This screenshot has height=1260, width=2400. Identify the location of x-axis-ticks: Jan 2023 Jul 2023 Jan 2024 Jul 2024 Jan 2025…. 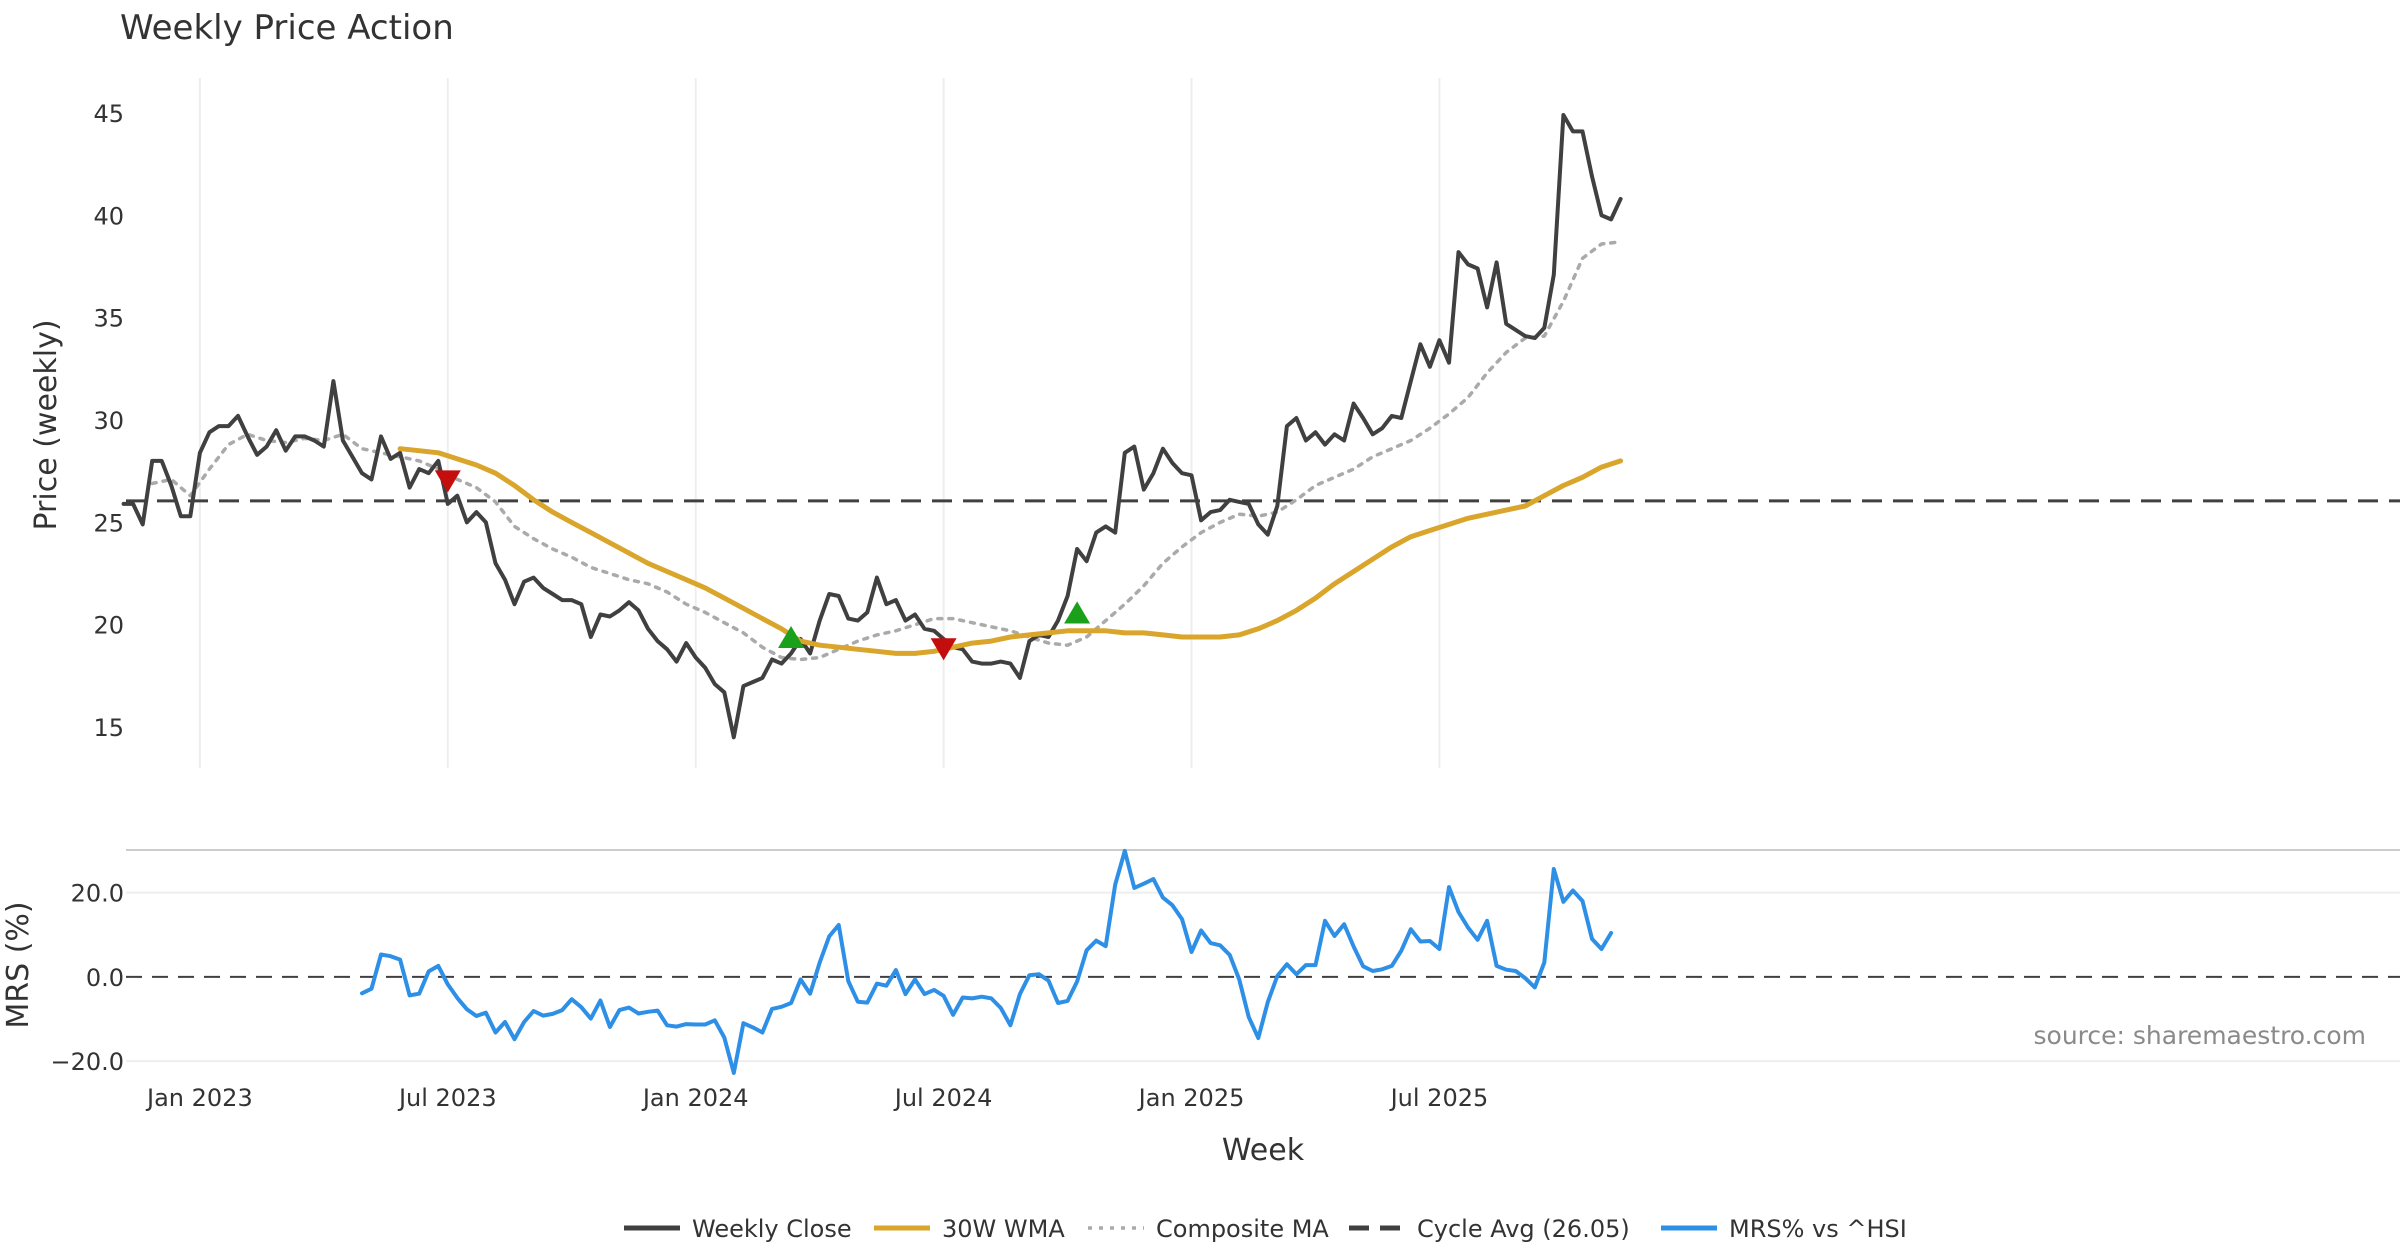
(816, 1098).